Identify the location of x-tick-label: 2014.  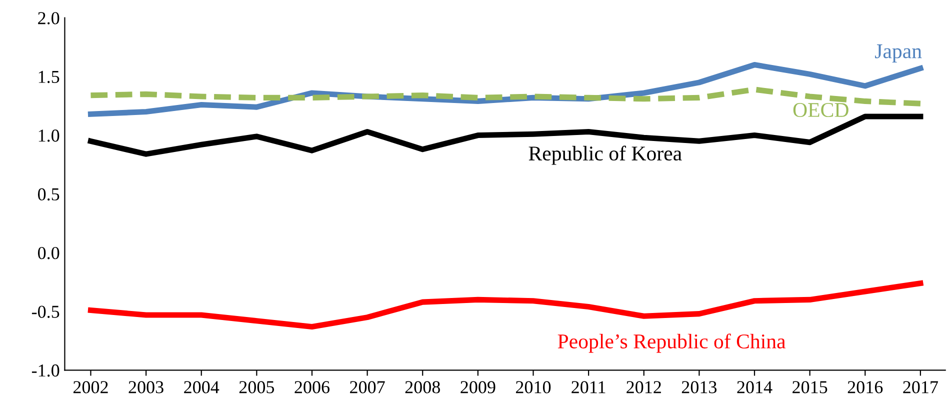
(754, 387).